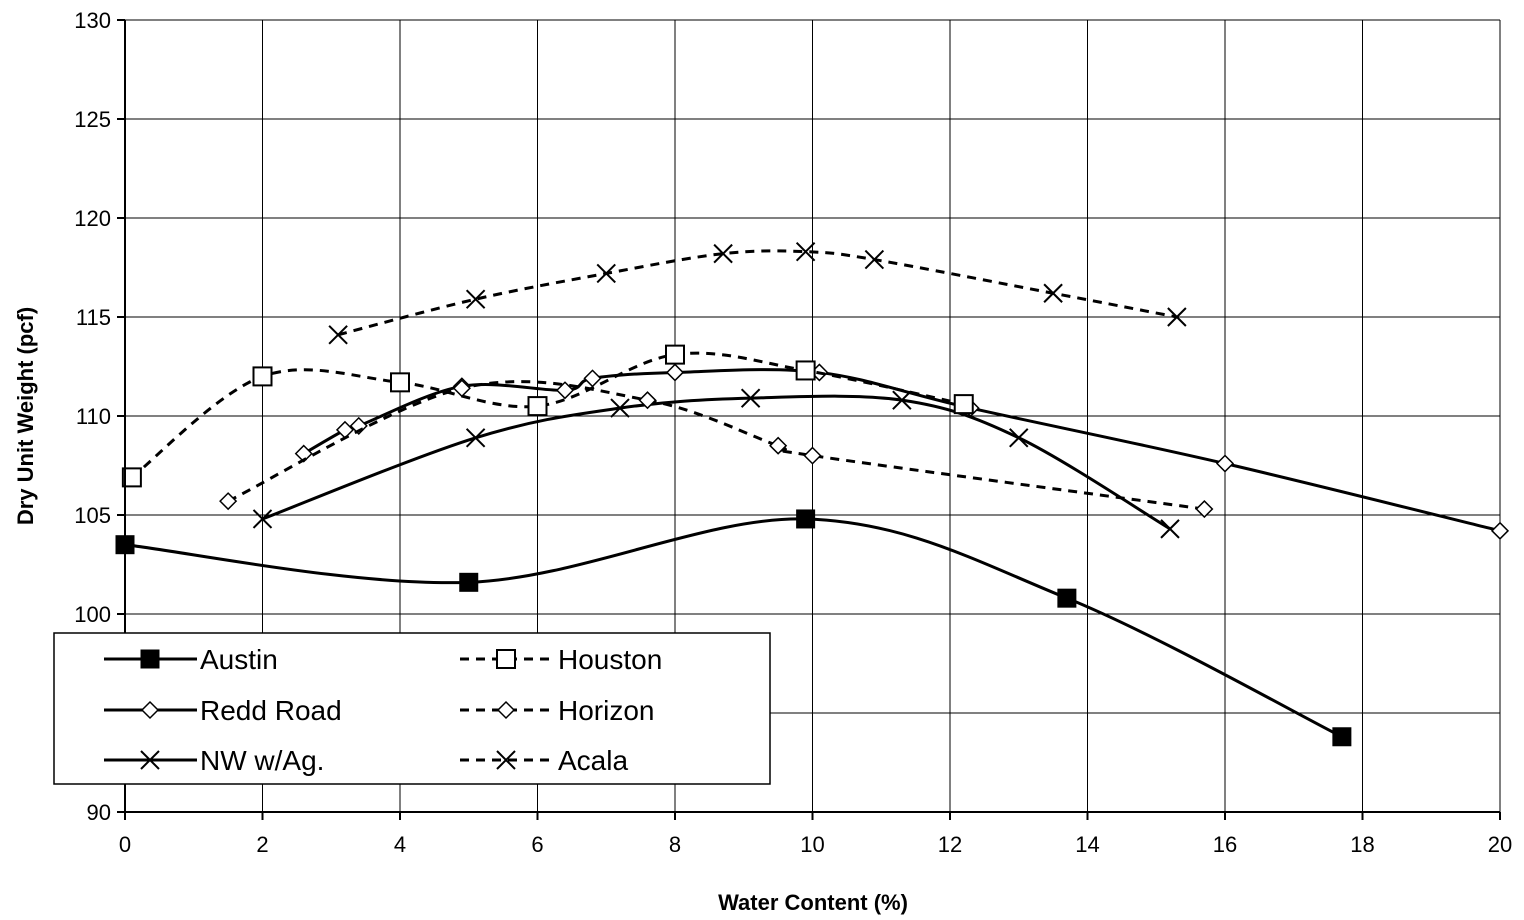 This screenshot has height=920, width=1524. What do you see at coordinates (606, 710) in the screenshot?
I see `legend-label: Horizon` at bounding box center [606, 710].